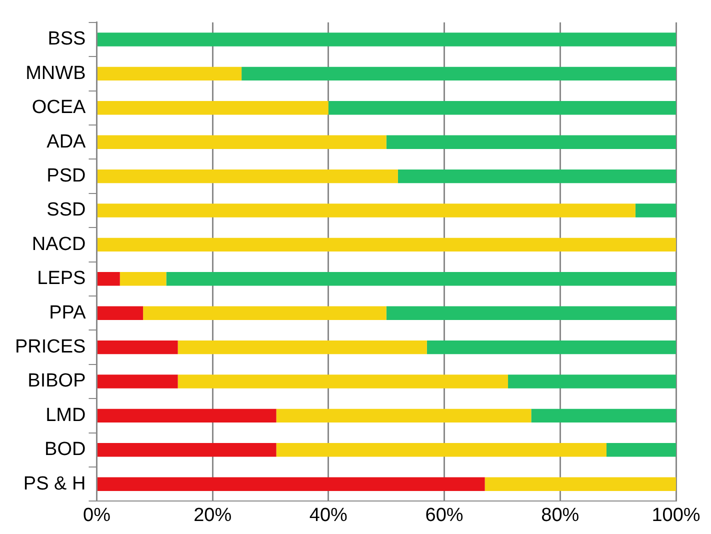 This screenshot has width=711, height=534. Describe the element at coordinates (67, 39) in the screenshot. I see `y-tick-label: BSS` at that location.